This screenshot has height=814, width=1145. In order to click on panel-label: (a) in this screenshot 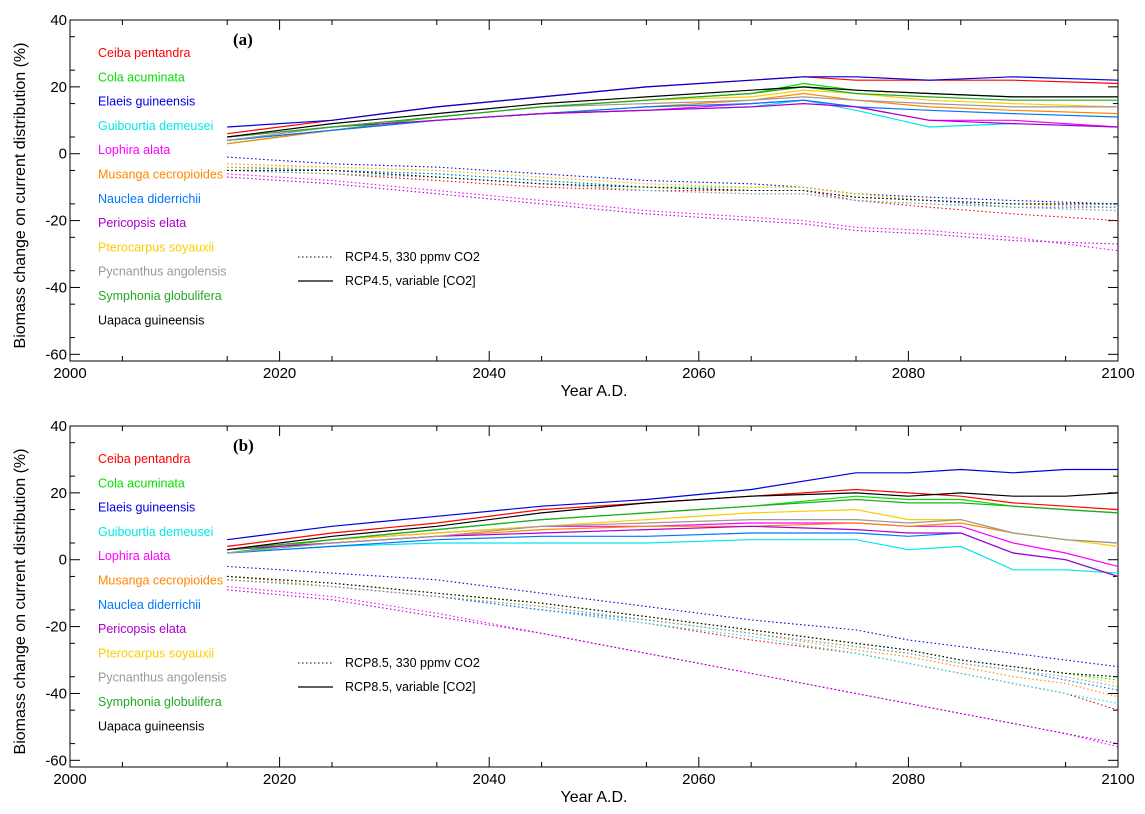, I will do `click(243, 39)`.